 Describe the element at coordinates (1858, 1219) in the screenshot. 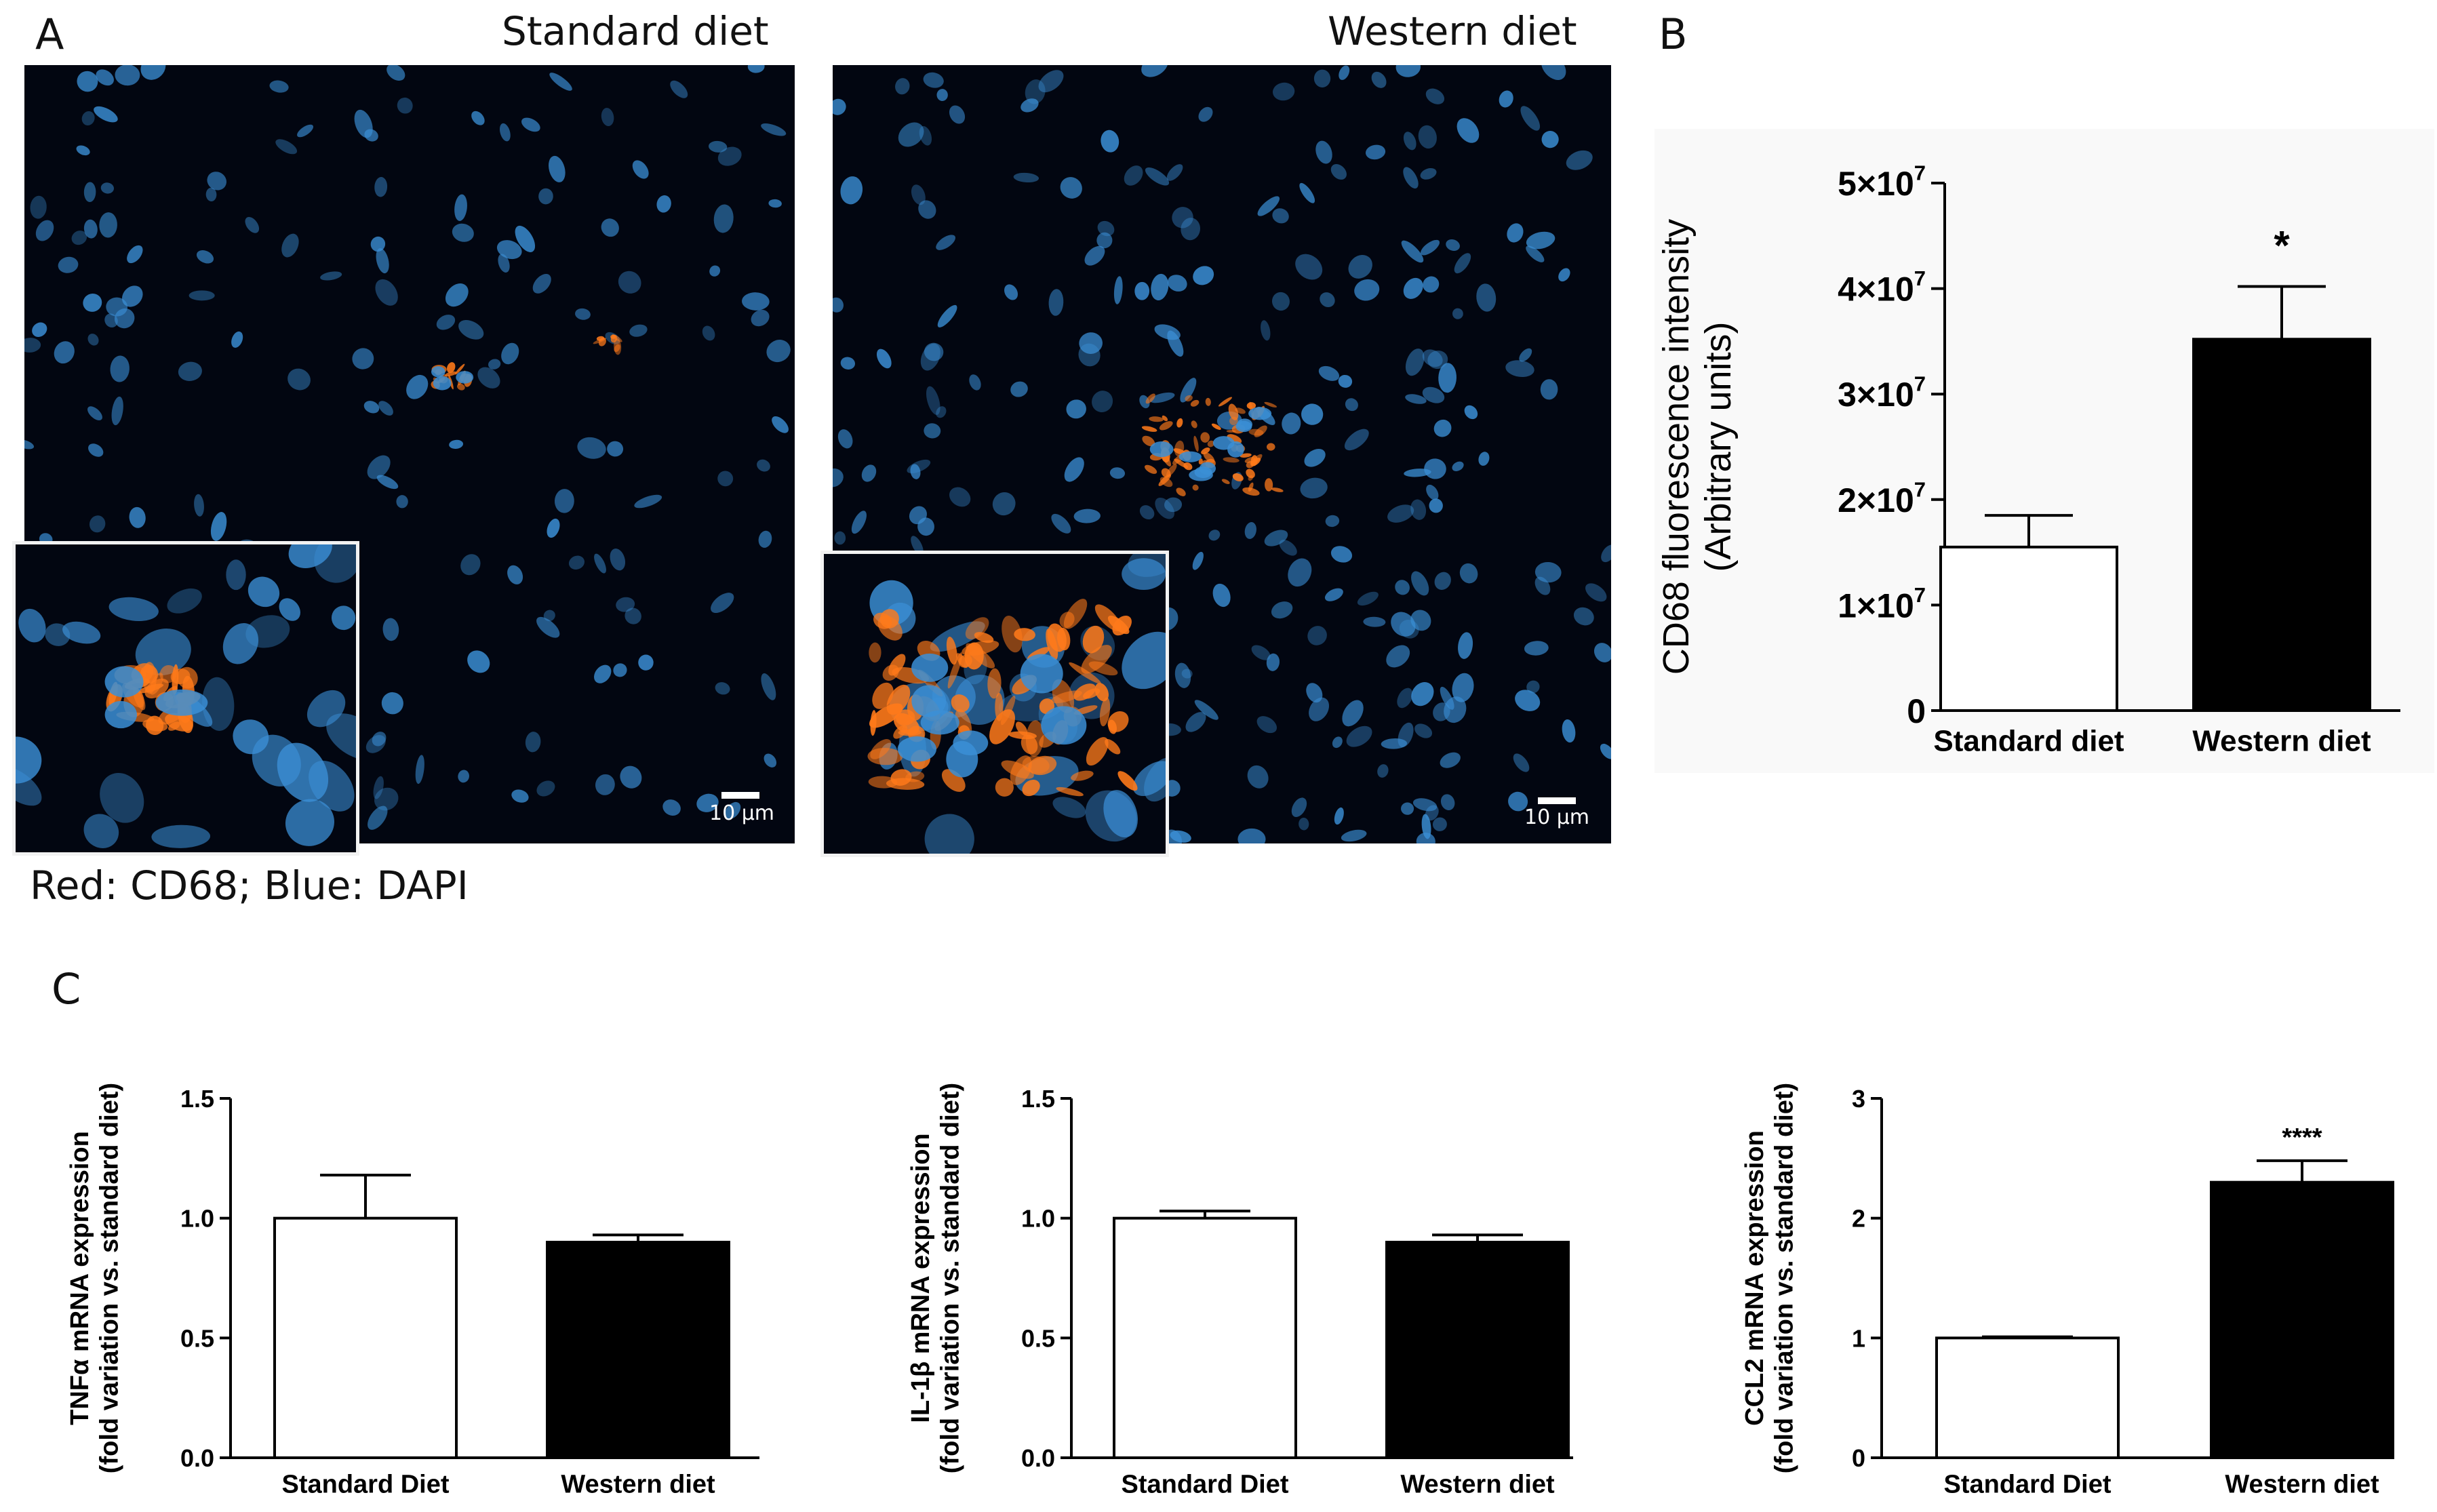

I see `y-tick-label: 2` at that location.